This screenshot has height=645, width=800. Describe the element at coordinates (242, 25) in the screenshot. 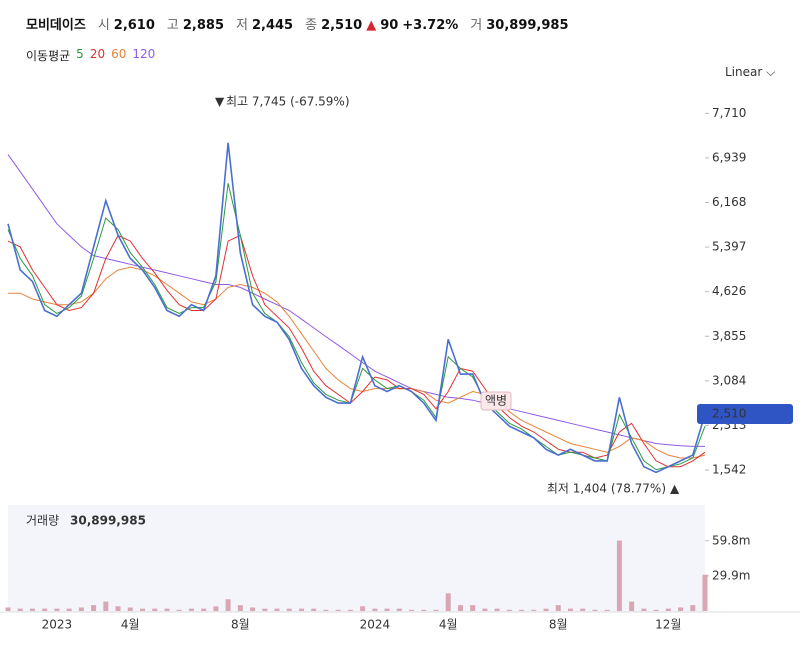

I see `field-label: 저` at that location.